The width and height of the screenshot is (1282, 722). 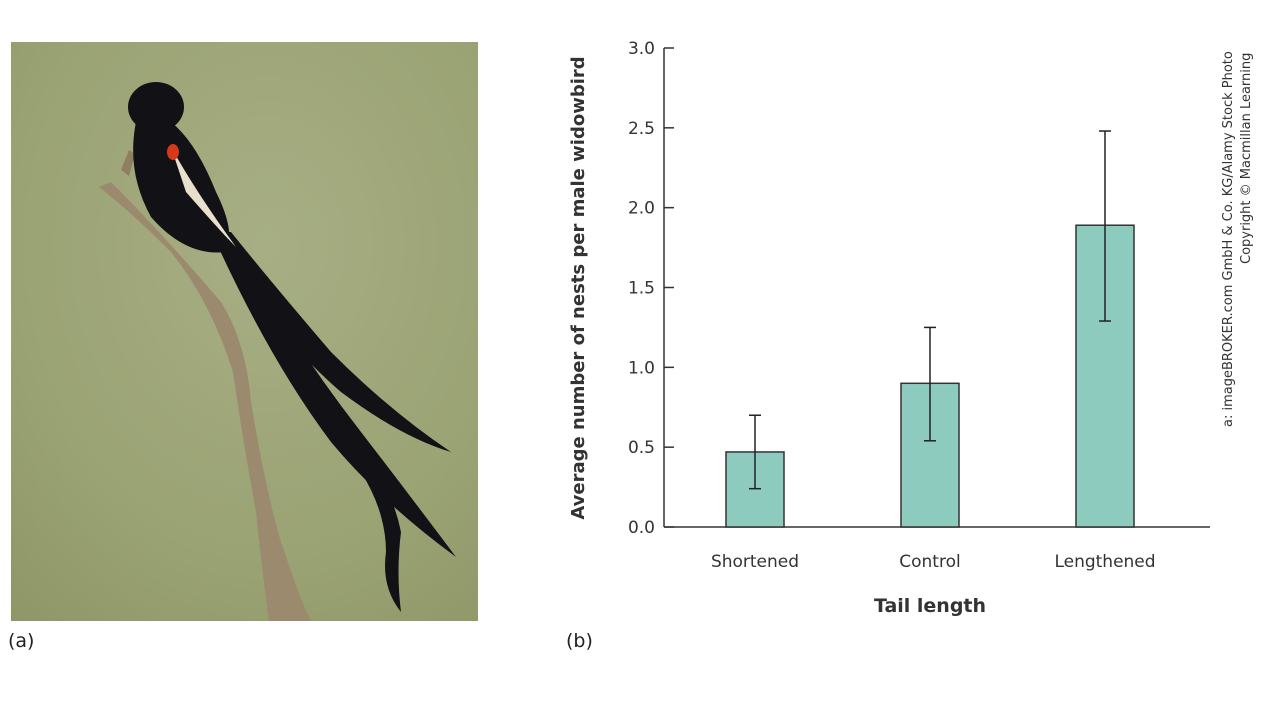 I want to click on y-tick-label: 2.5, so click(x=641, y=129).